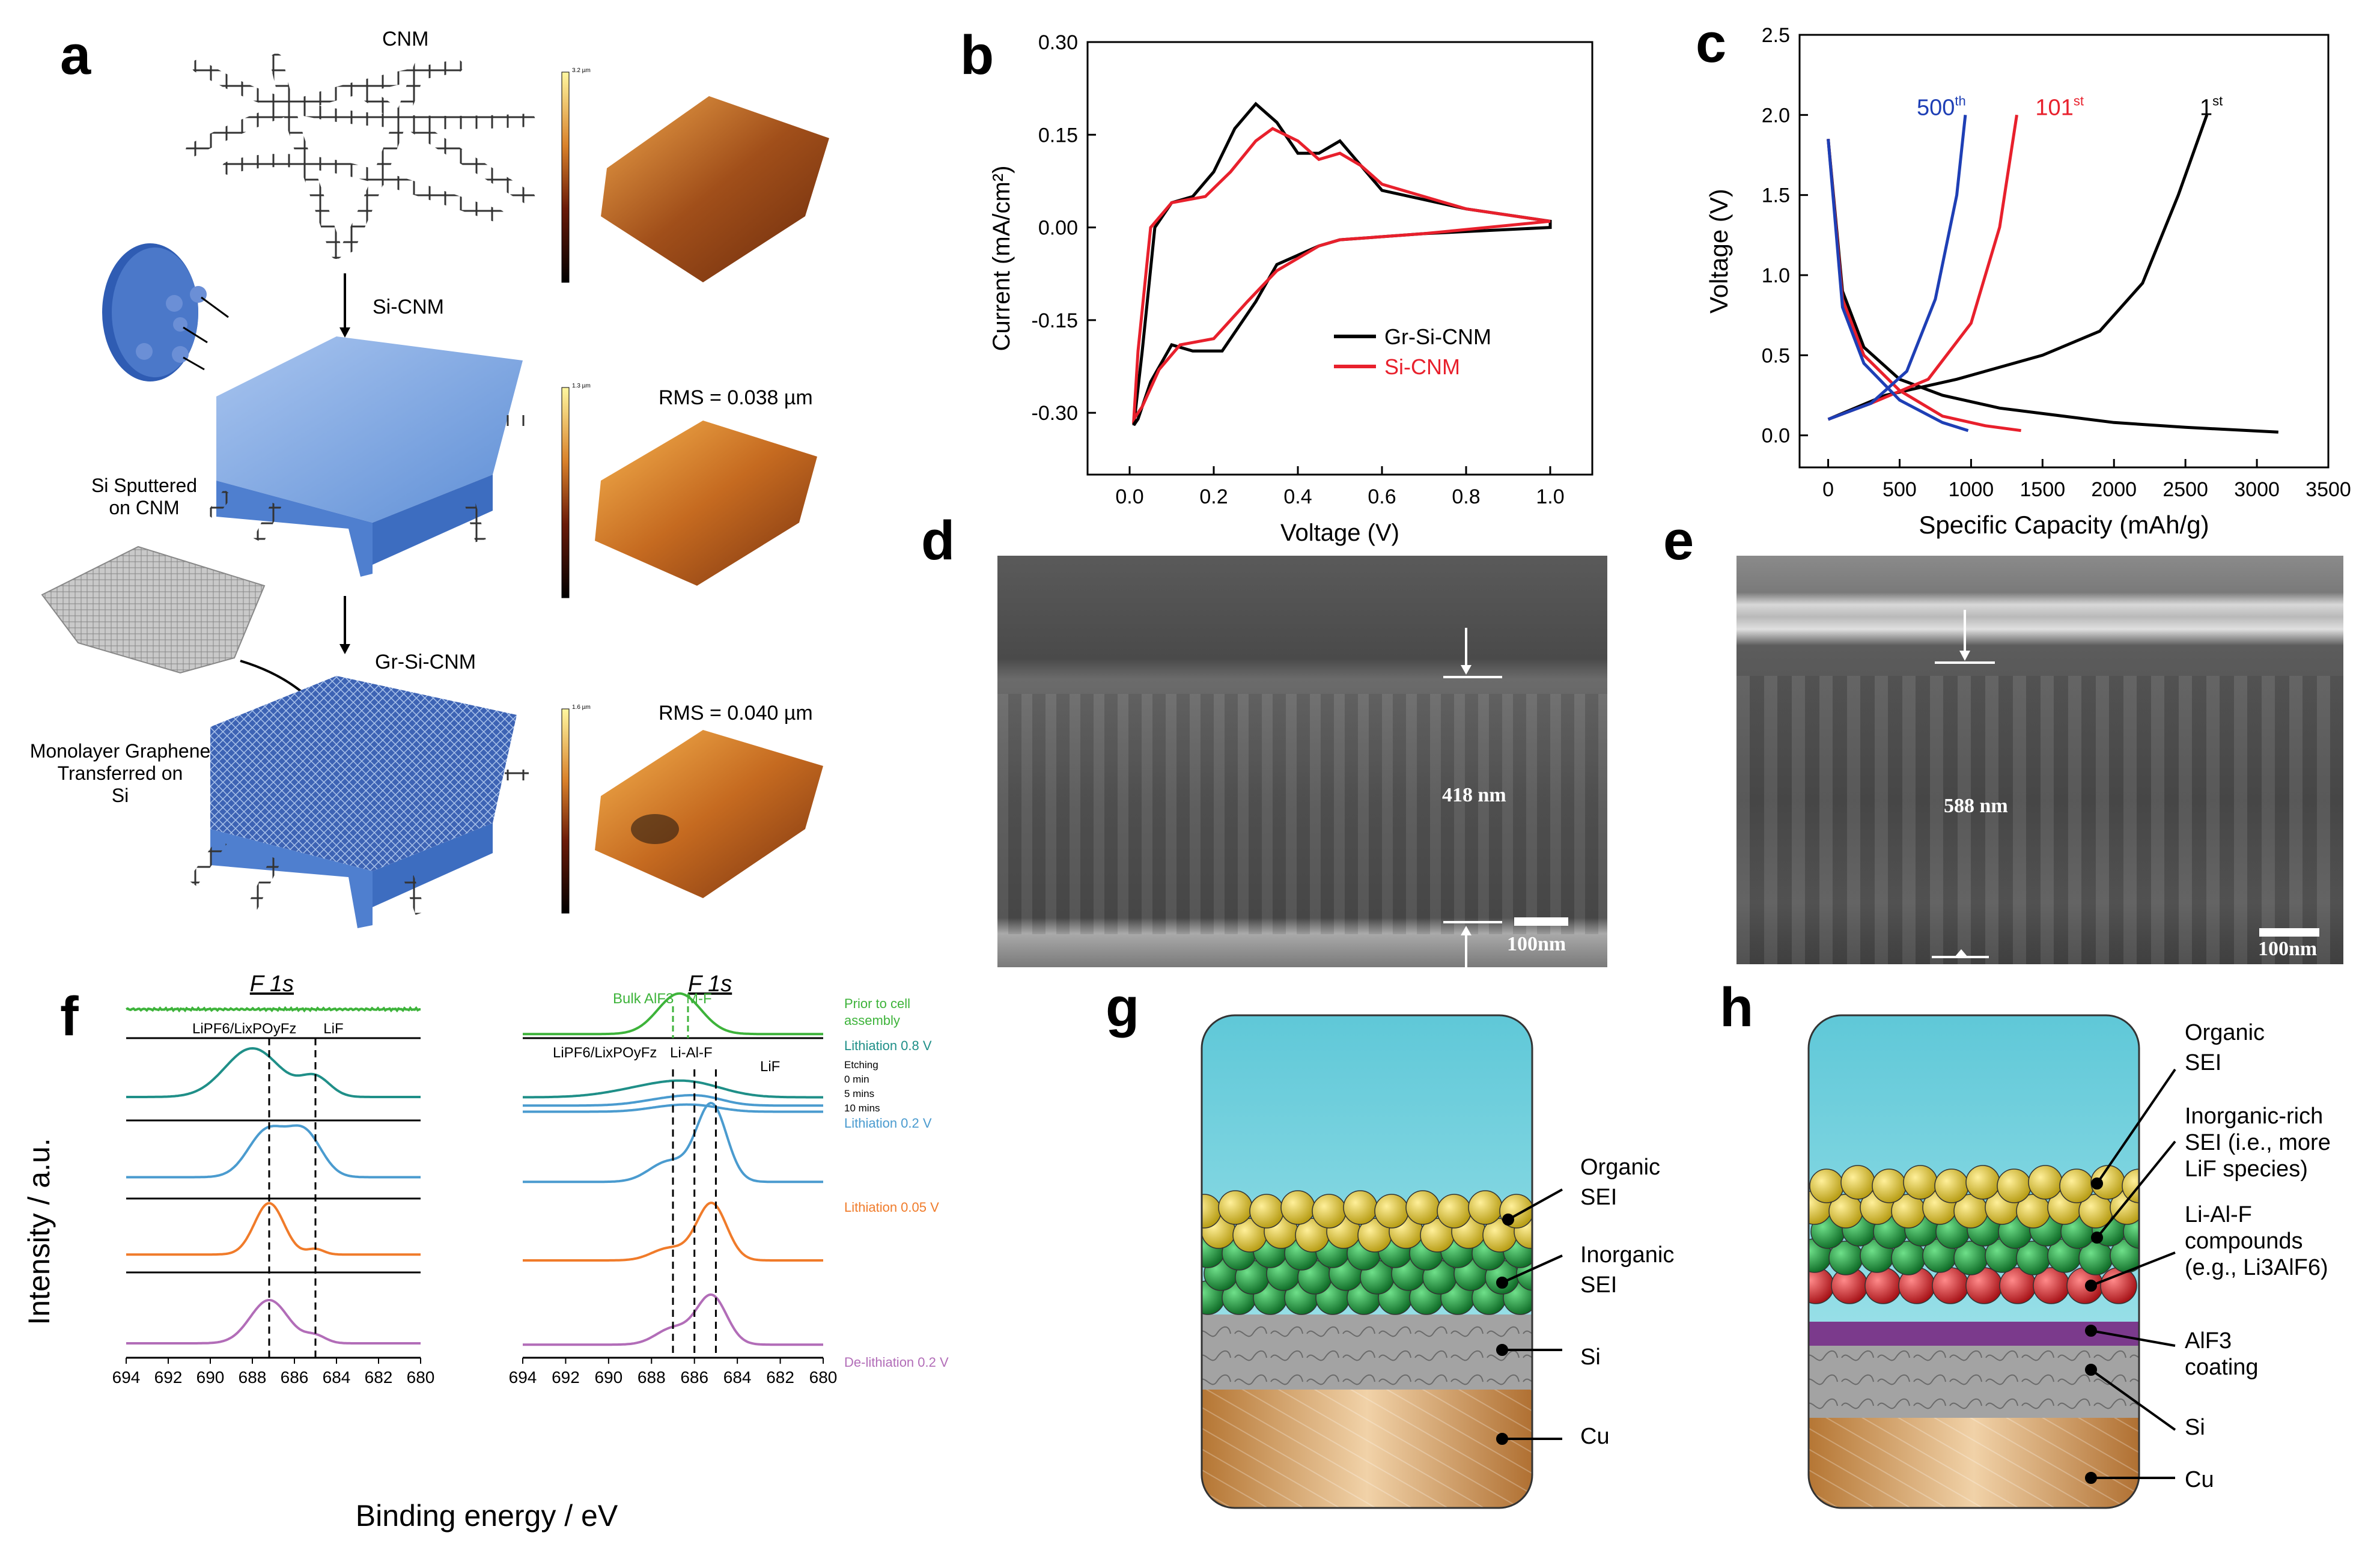 Image resolution: width=2371 pixels, height=1568 pixels. What do you see at coordinates (2225, 1047) in the screenshot?
I see `h-organic-label: Organic SEI` at bounding box center [2225, 1047].